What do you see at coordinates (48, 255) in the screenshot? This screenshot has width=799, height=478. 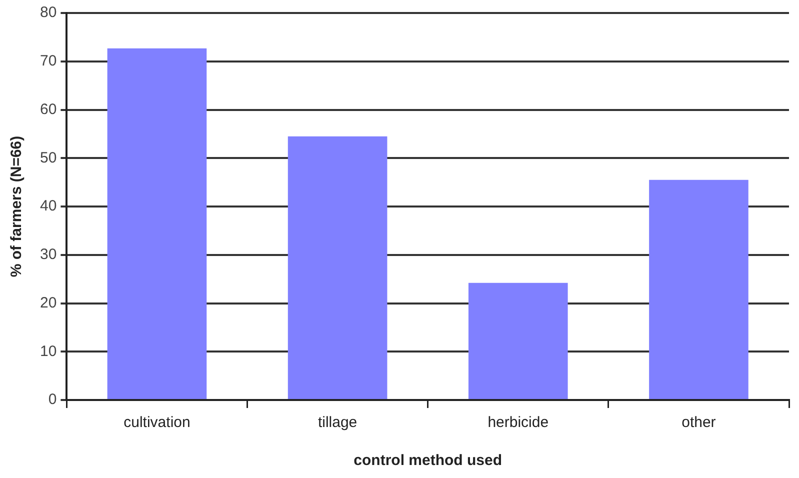 I see `y-tick-label: 30` at bounding box center [48, 255].